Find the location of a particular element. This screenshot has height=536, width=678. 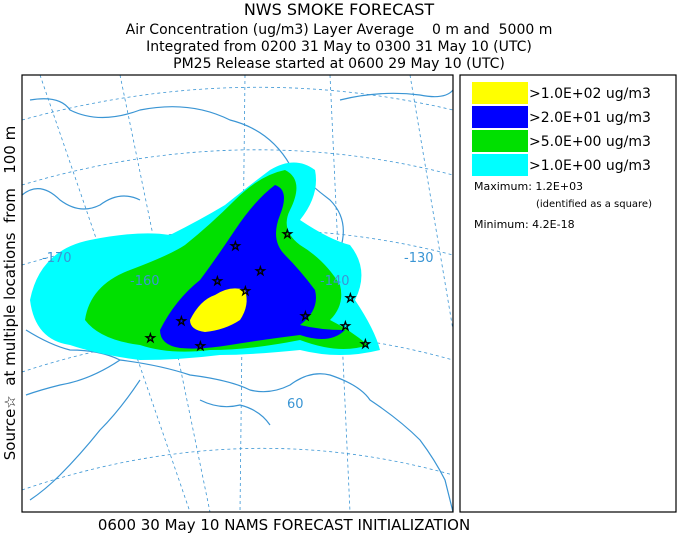

lat-label: 60 is located at coordinates (295, 404).